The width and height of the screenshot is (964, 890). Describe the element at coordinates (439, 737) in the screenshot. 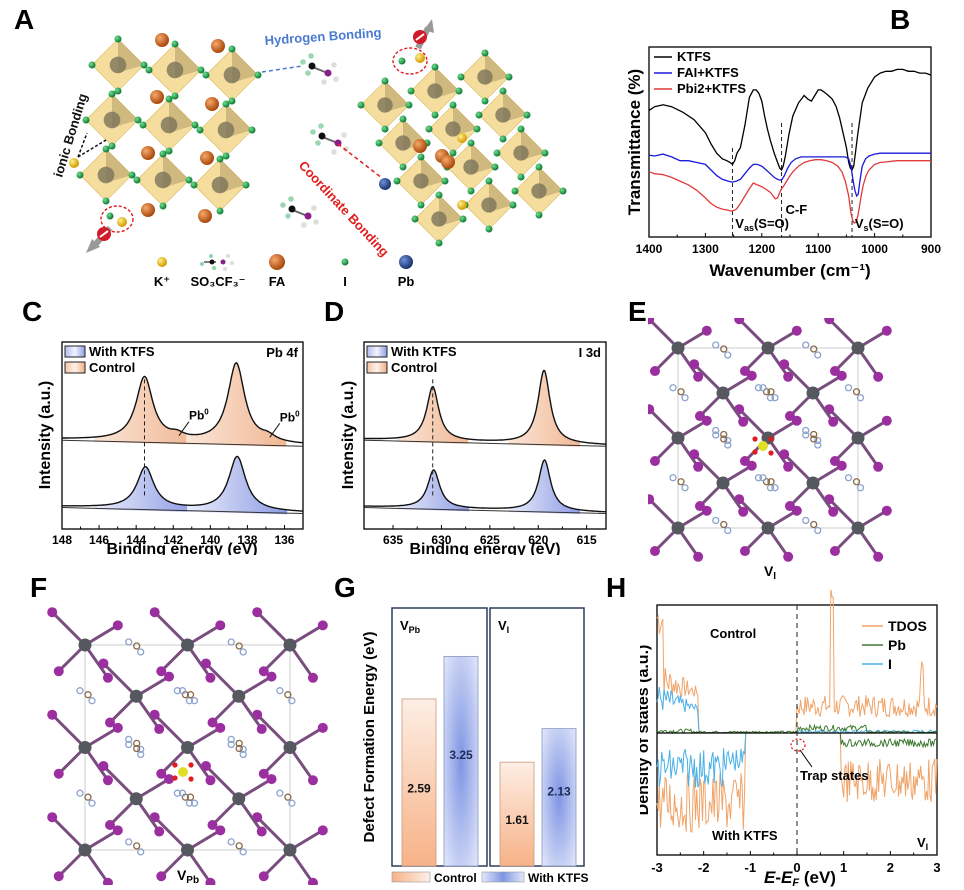

I see `group-frame-vpb` at that location.